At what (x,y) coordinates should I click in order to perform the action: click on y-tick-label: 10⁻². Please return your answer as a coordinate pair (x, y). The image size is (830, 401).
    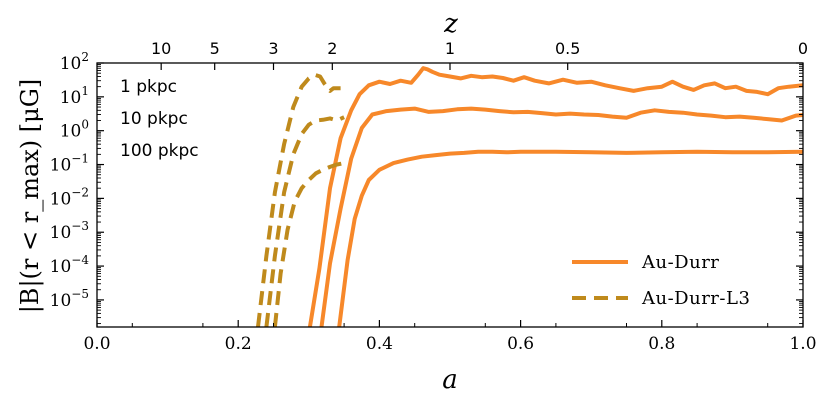
    Looking at the image, I should click on (69, 197).